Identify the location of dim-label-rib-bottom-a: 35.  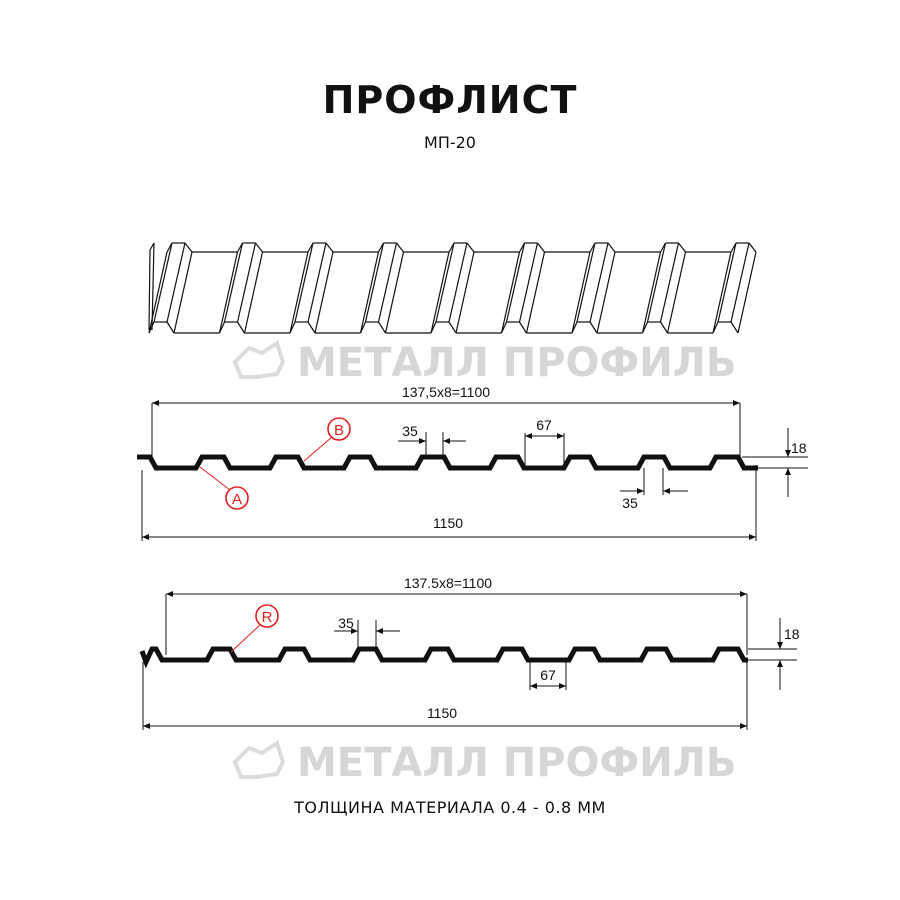
(630, 503).